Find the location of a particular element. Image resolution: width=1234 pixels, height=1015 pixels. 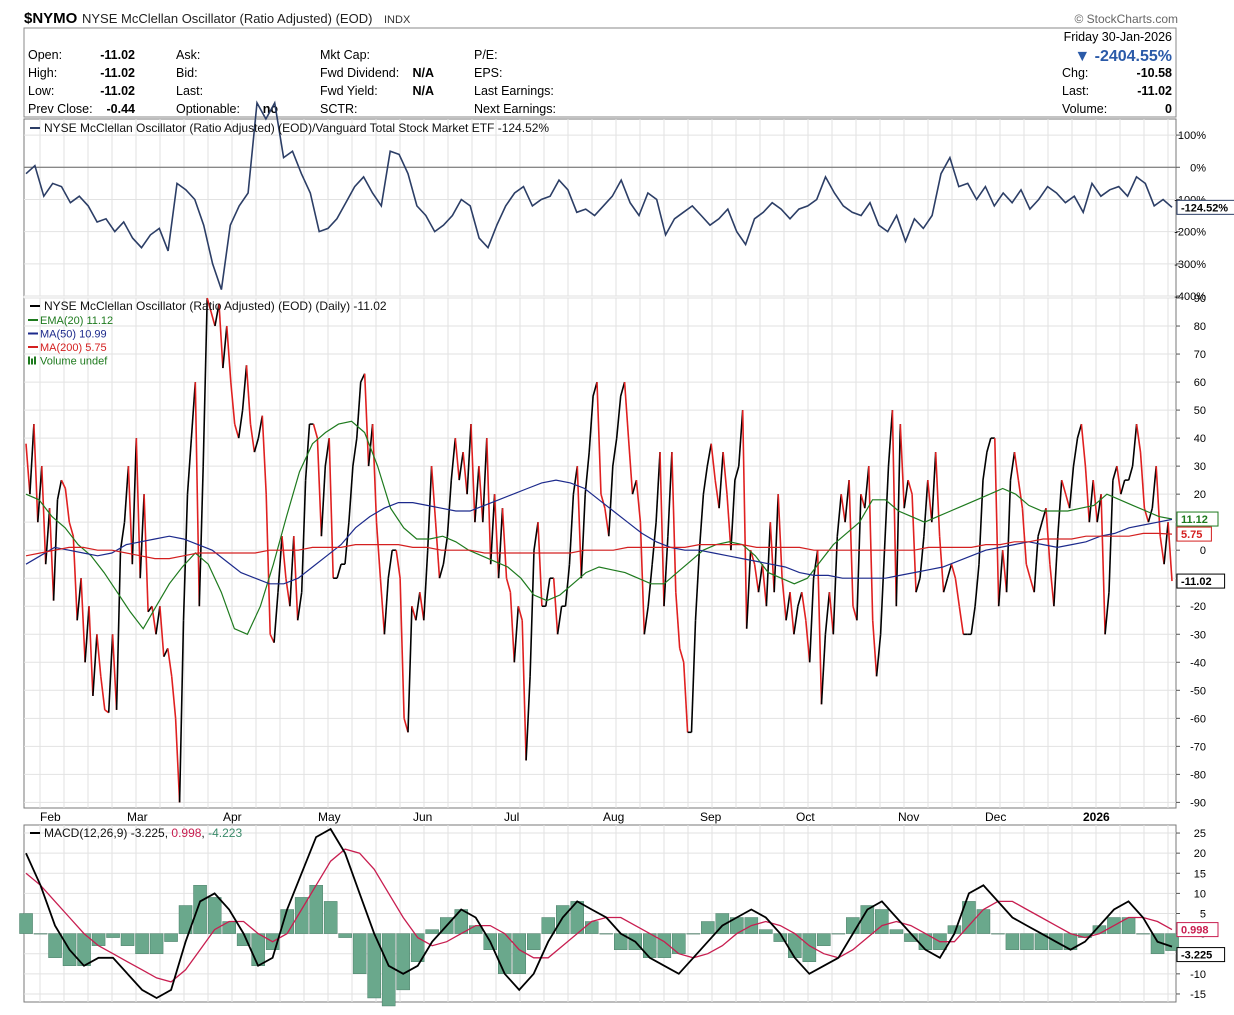

main-ytick-label: -90 is located at coordinates (1198, 803).